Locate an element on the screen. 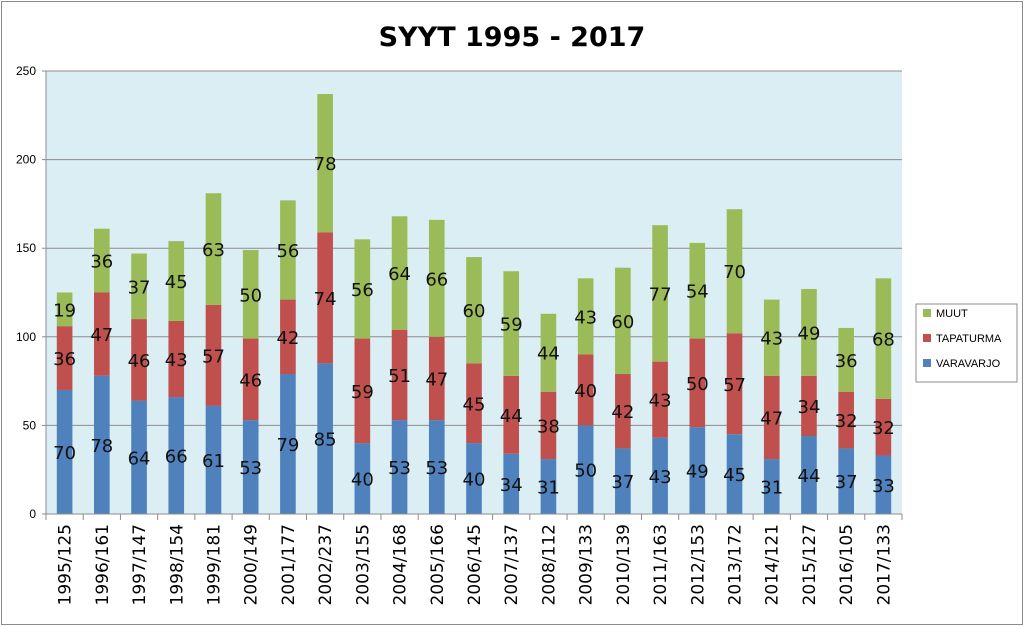 The width and height of the screenshot is (1024, 626). data-label: 46 is located at coordinates (250, 380).